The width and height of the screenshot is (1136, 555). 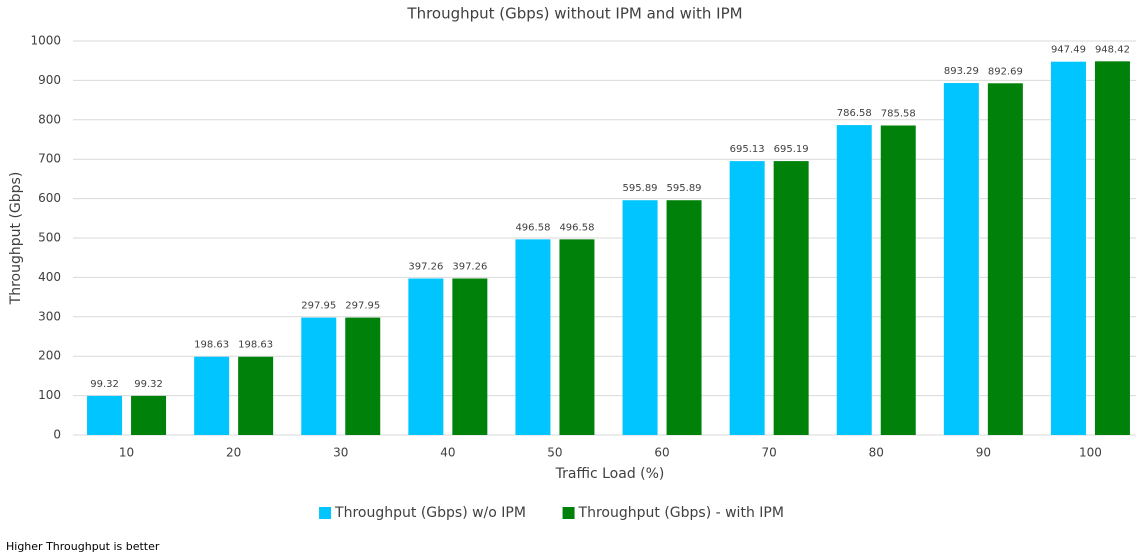 I want to click on y-tick-label: 0, so click(x=57, y=435).